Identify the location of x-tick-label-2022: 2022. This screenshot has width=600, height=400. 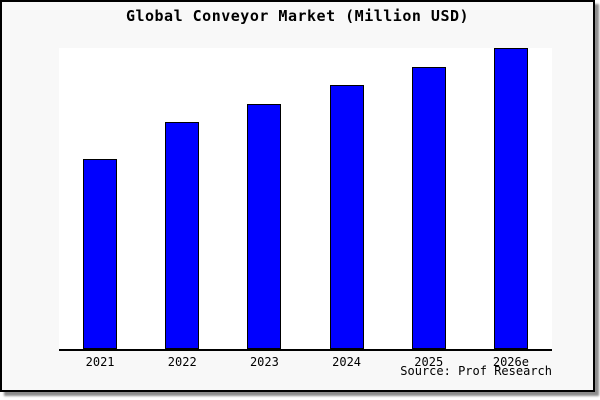
(182, 362).